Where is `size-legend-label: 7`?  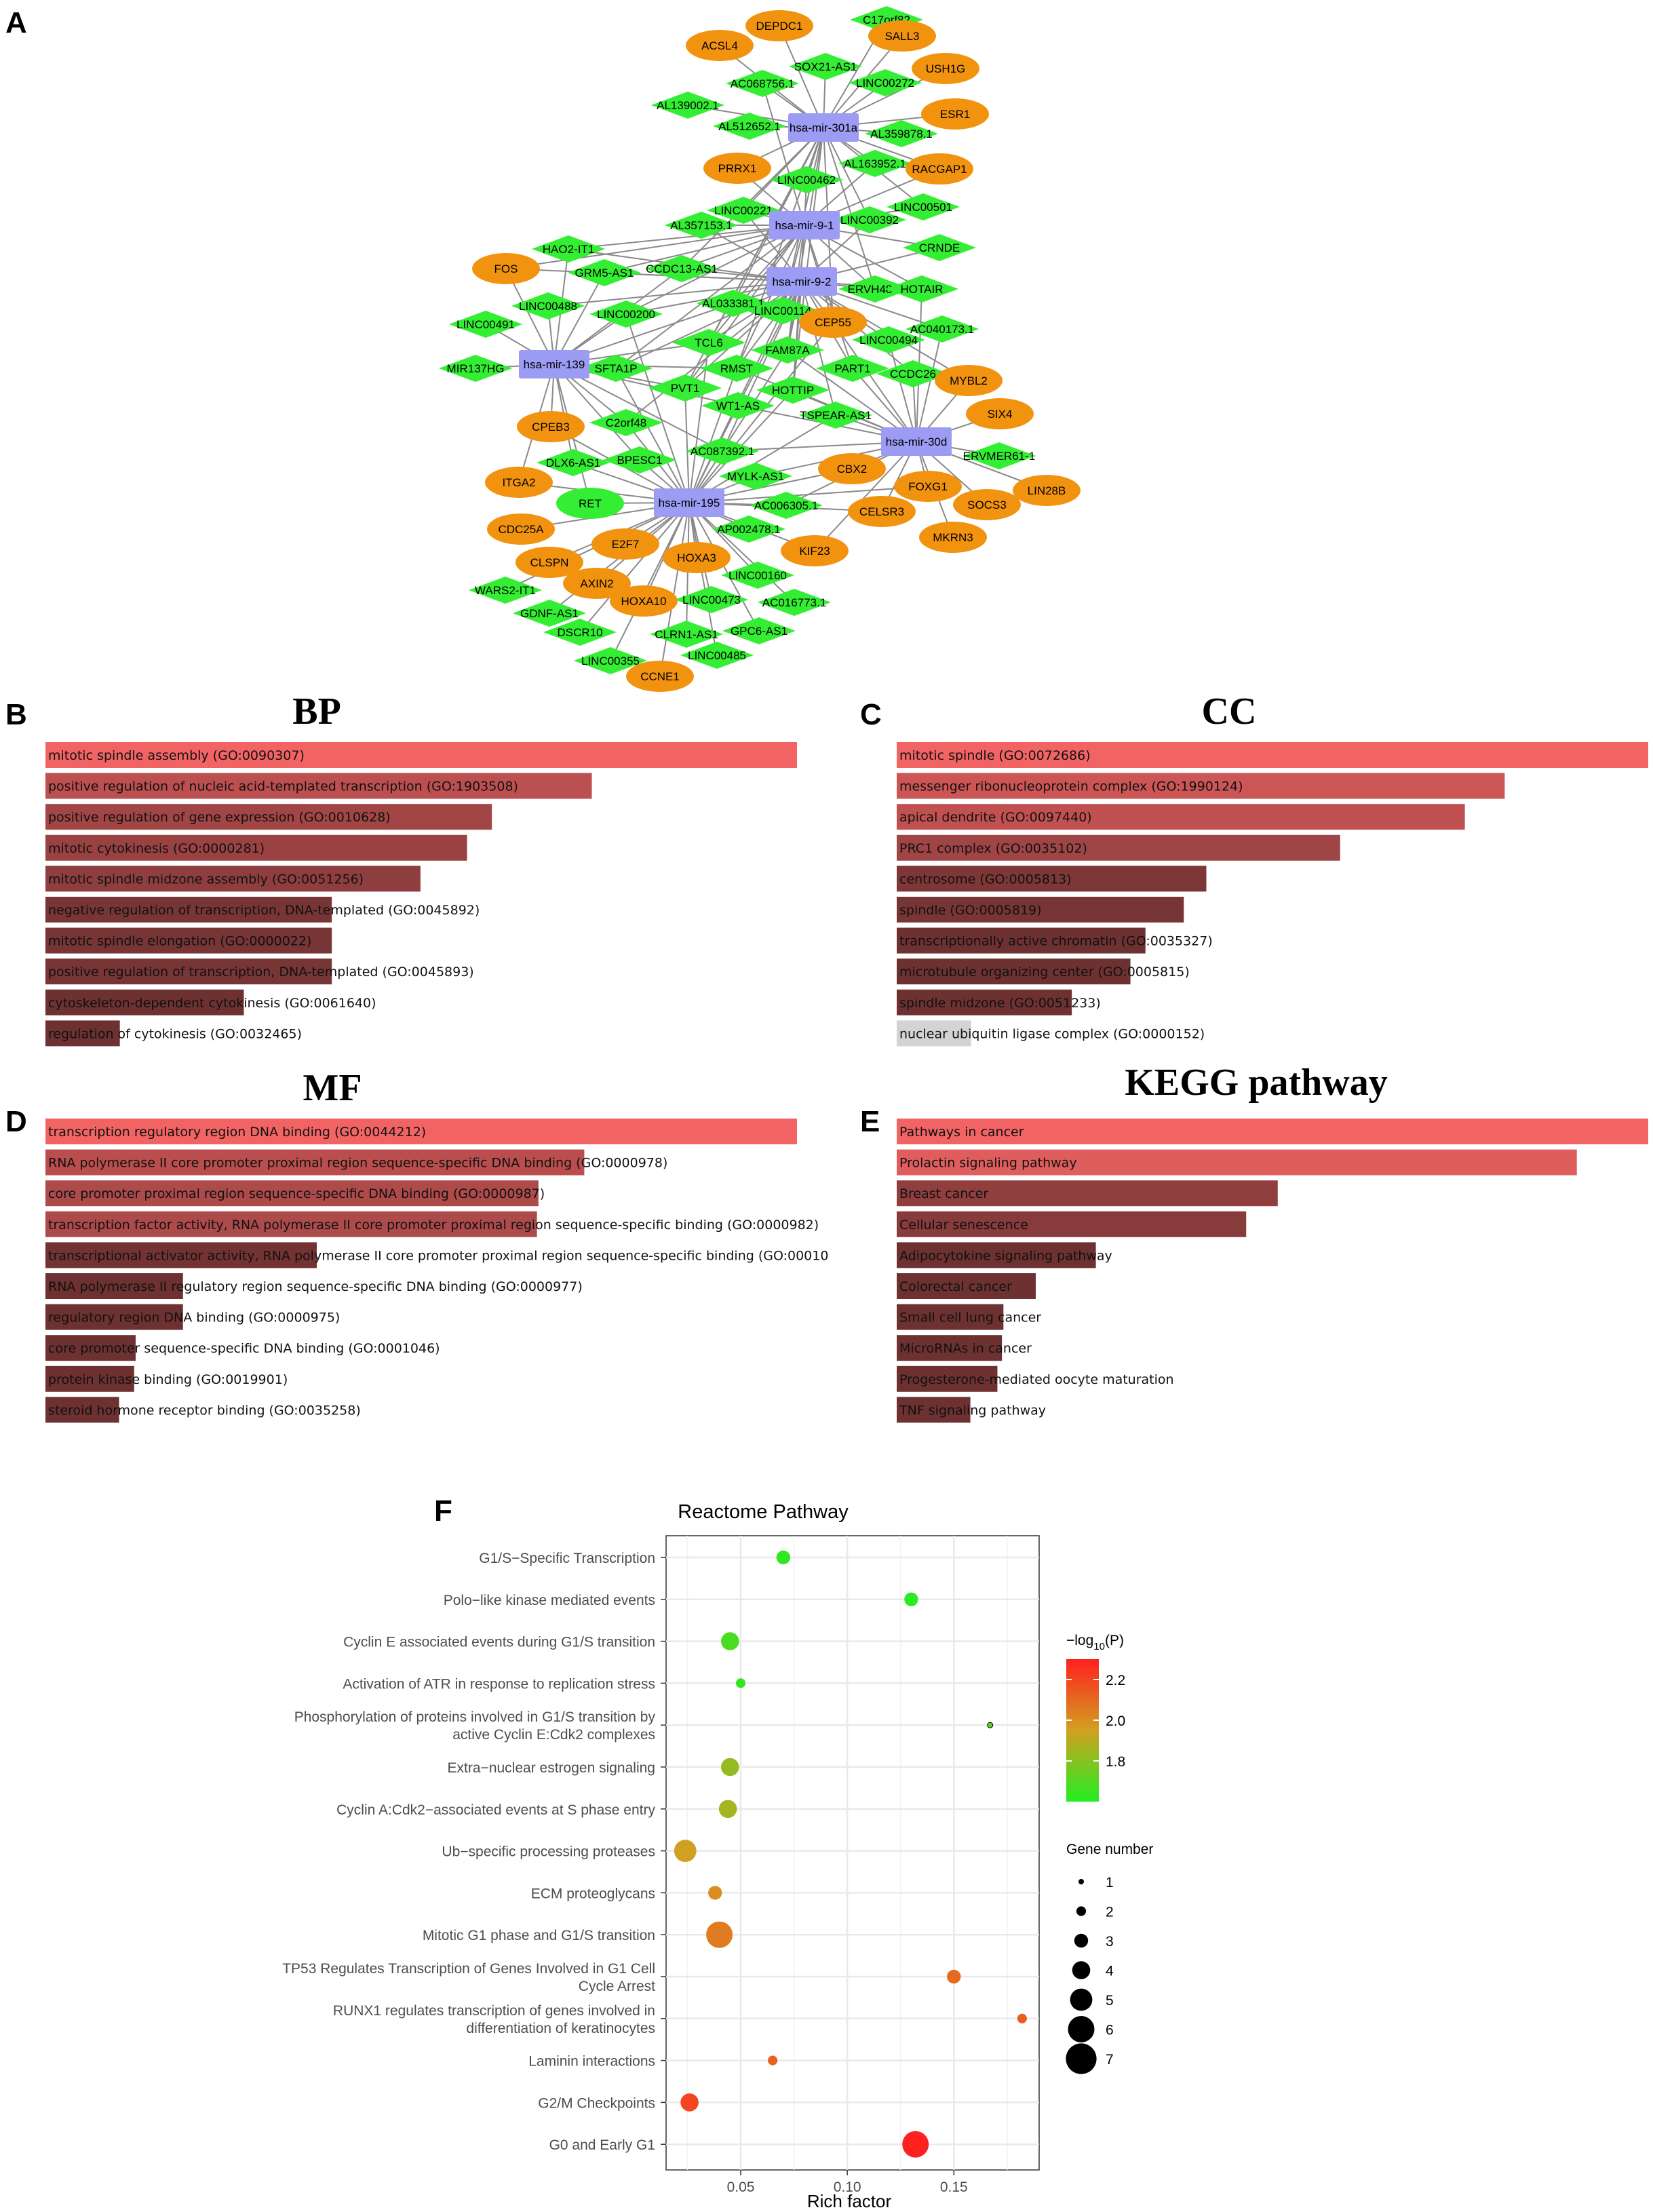
size-legend-label: 7 is located at coordinates (1110, 2060).